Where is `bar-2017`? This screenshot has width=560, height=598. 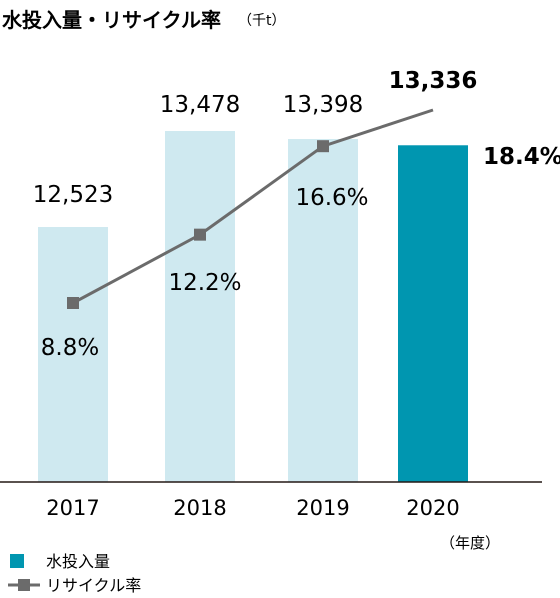
bar-2017 is located at coordinates (73, 354).